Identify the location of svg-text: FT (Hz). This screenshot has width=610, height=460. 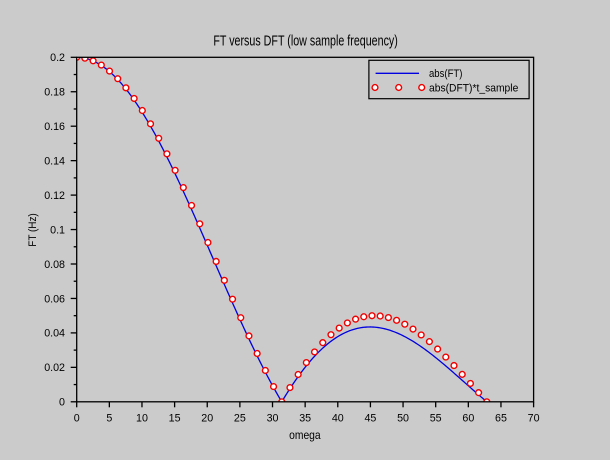
(33, 230).